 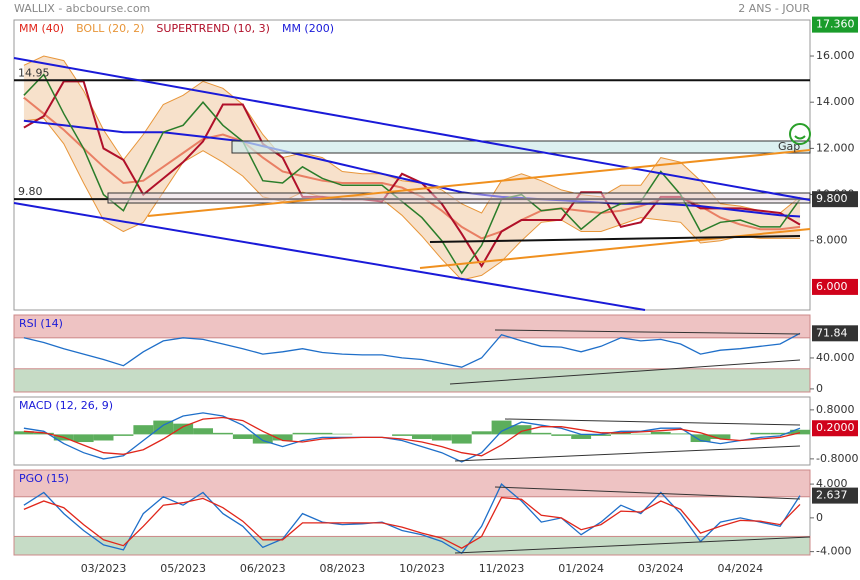 I want to click on y-tick-label: 0.8000, so click(x=835, y=409).